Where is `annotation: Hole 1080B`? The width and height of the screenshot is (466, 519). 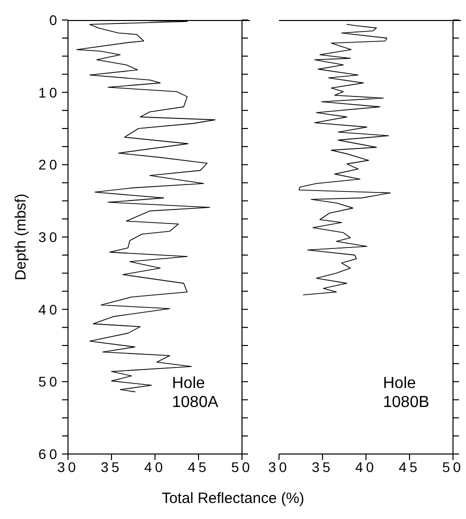
annotation: Hole 1080B is located at coordinates (406, 393).